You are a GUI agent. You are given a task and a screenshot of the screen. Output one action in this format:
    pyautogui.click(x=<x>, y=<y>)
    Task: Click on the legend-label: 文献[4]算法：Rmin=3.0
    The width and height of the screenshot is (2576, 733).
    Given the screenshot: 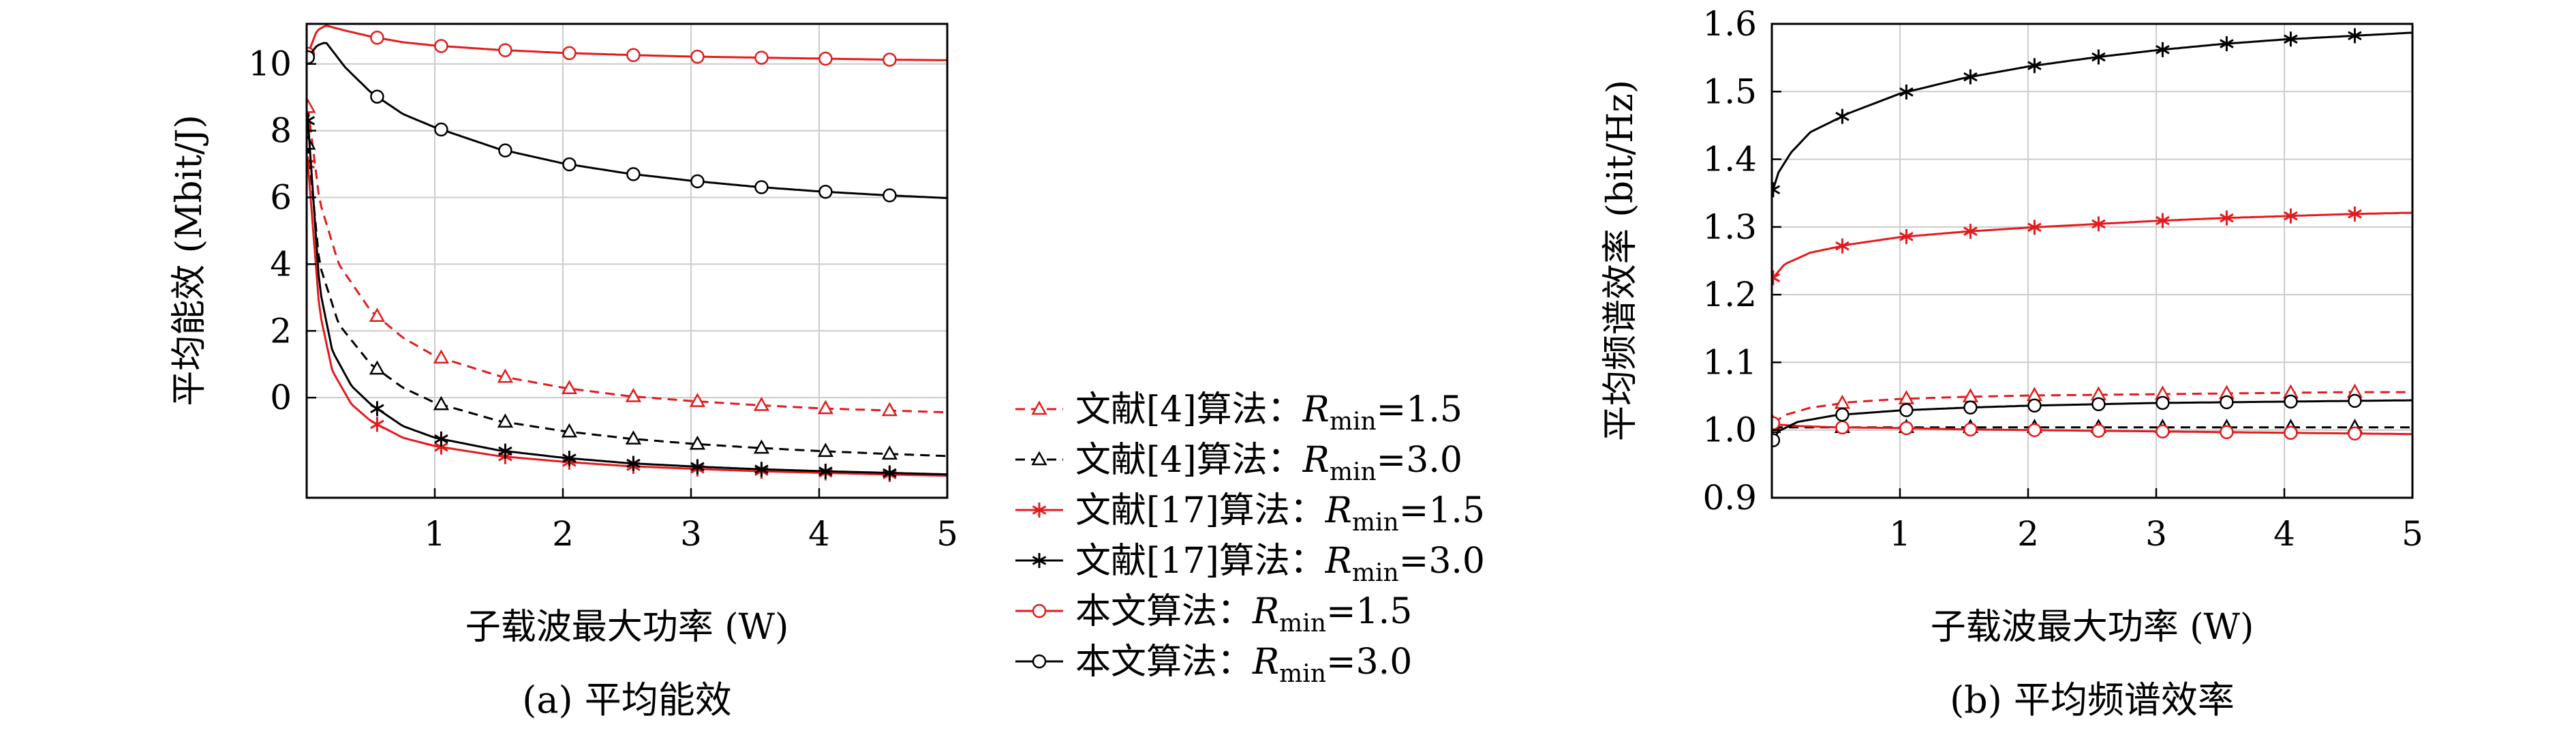 What is the action you would take?
    pyautogui.click(x=1268, y=463)
    